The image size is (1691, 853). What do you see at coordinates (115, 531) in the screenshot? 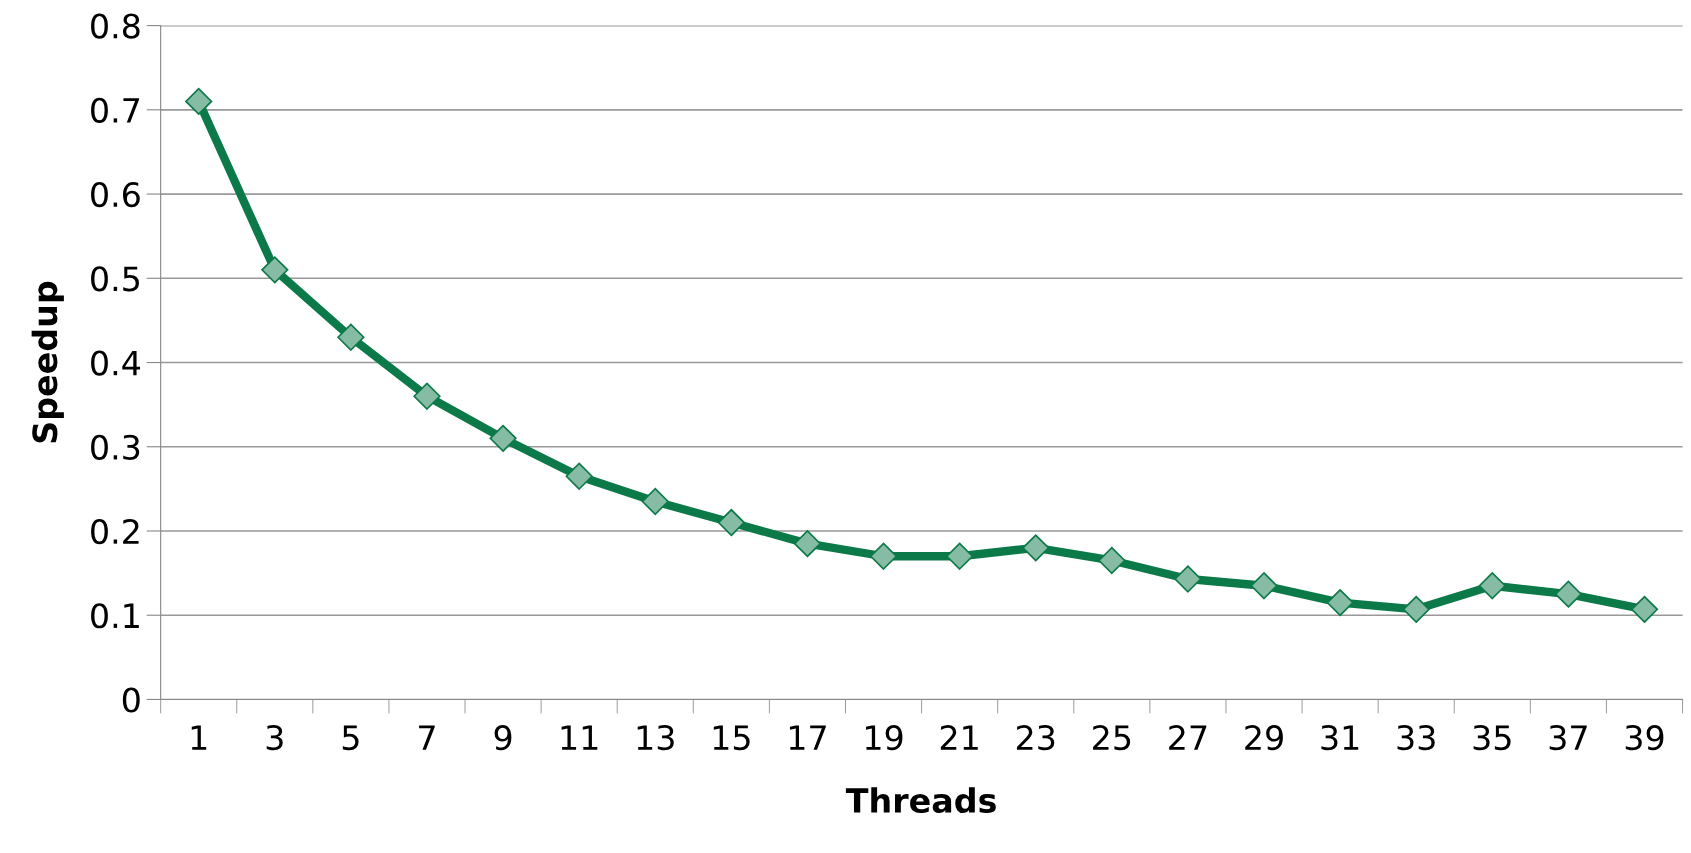
I see `y-tick-label: 0.2` at bounding box center [115, 531].